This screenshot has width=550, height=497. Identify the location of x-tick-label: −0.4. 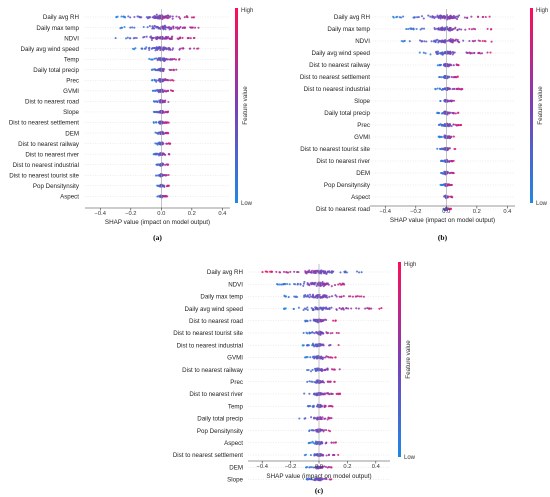
(386, 212).